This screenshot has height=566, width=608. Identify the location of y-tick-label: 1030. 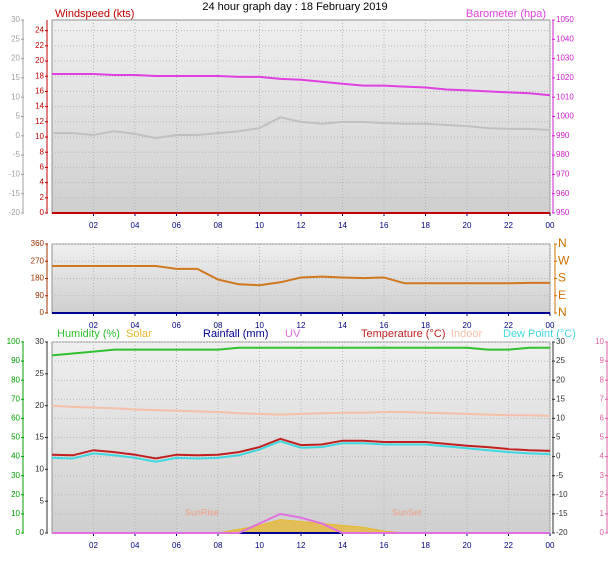
(565, 58).